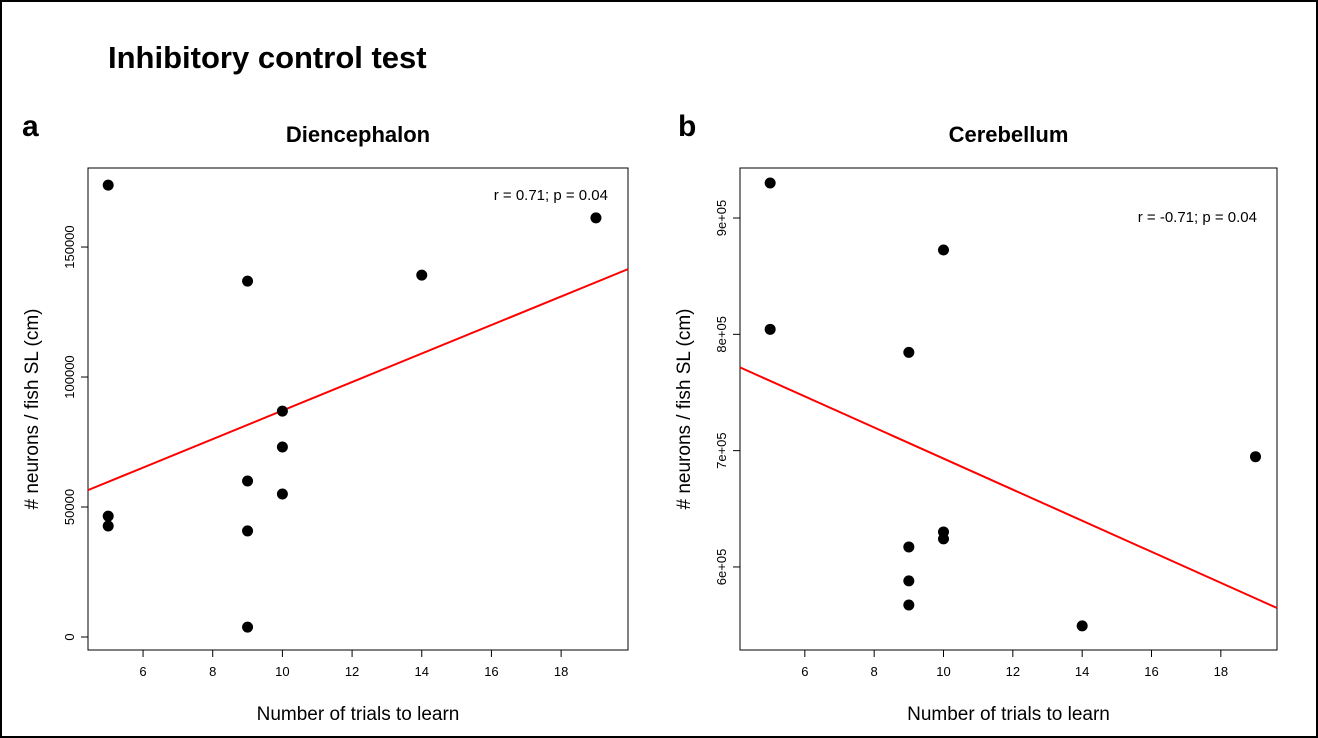  Describe the element at coordinates (1197, 217) in the screenshot. I see `annotation: r = -0.71; p = 0.04` at that location.